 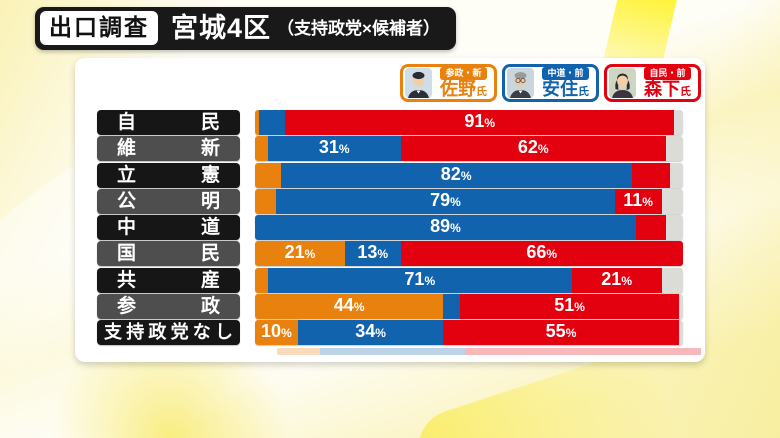 I want to click on row-party-label: 立憲, so click(x=168, y=175).